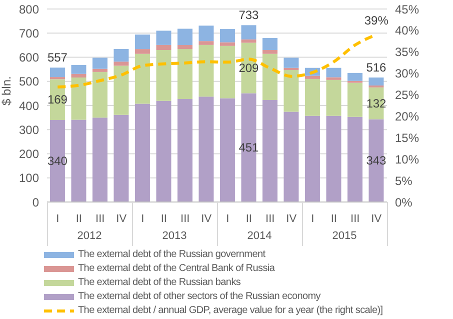 Image resolution: width=453 pixels, height=319 pixels. What do you see at coordinates (407, 9) in the screenshot?
I see `y2-tick-label: 45%` at bounding box center [407, 9].